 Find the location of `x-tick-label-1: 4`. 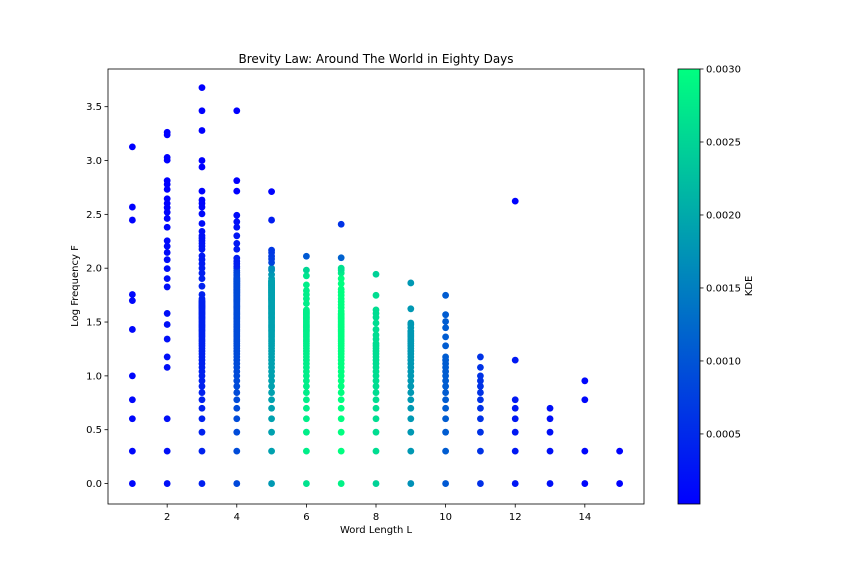

x-tick-label-1: 4 is located at coordinates (237, 517).